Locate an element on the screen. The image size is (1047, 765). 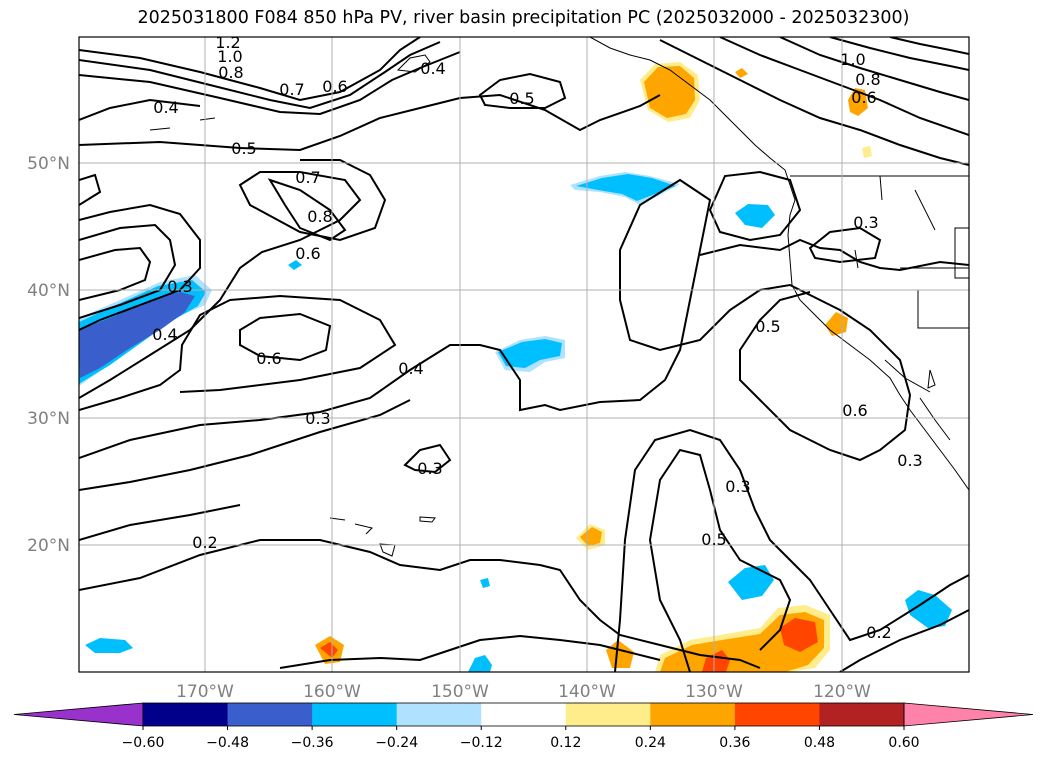
colorbar-tick-label: 0.48 is located at coordinates (819, 743).